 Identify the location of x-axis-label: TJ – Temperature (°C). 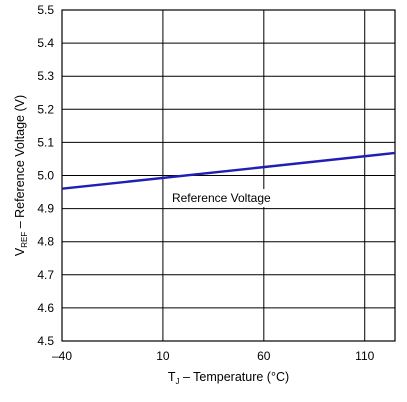
(228, 378).